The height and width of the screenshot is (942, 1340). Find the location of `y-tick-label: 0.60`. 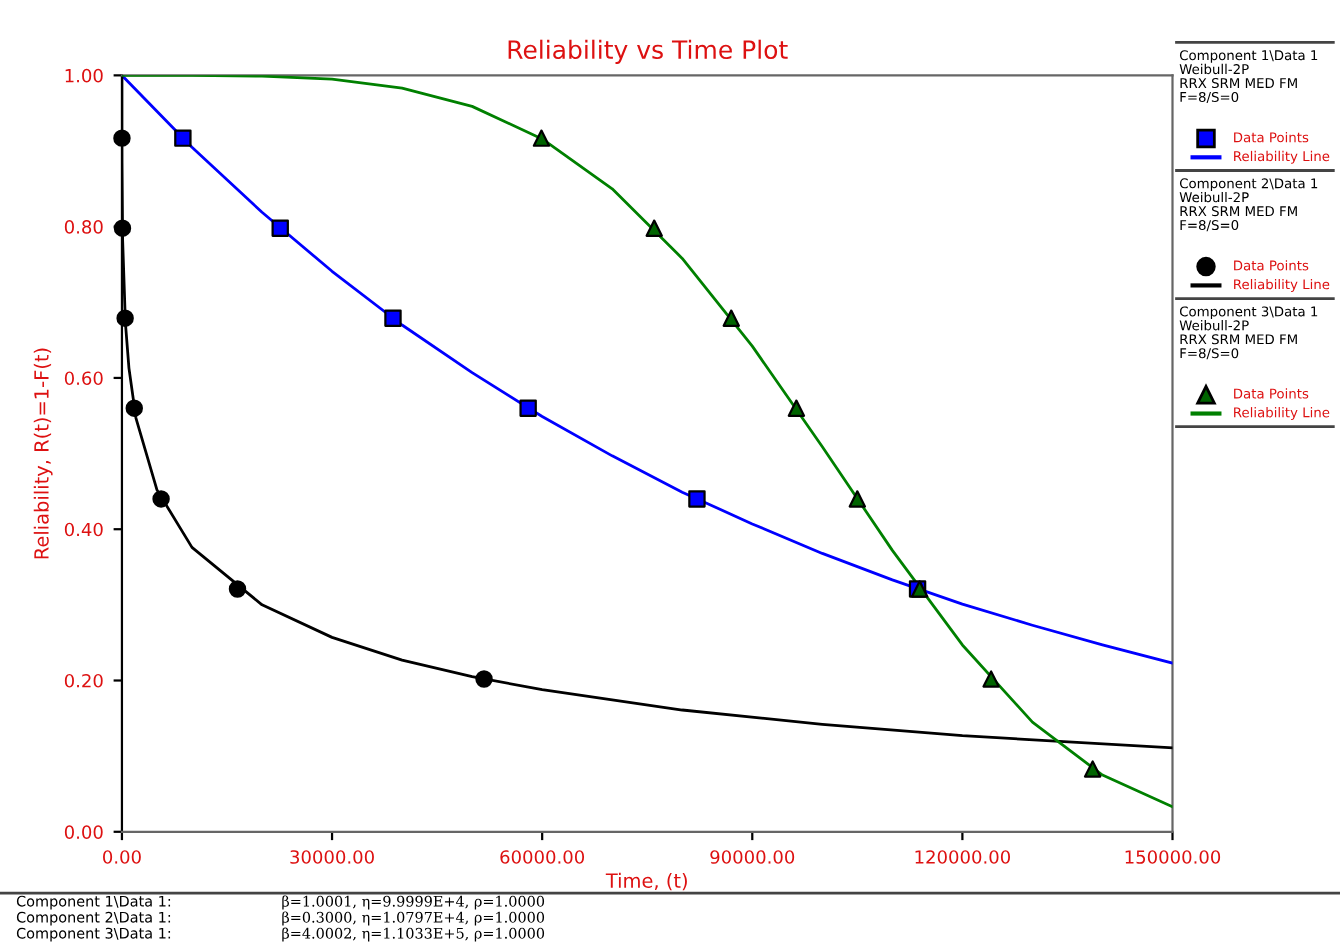

y-tick-label: 0.60 is located at coordinates (83, 378).